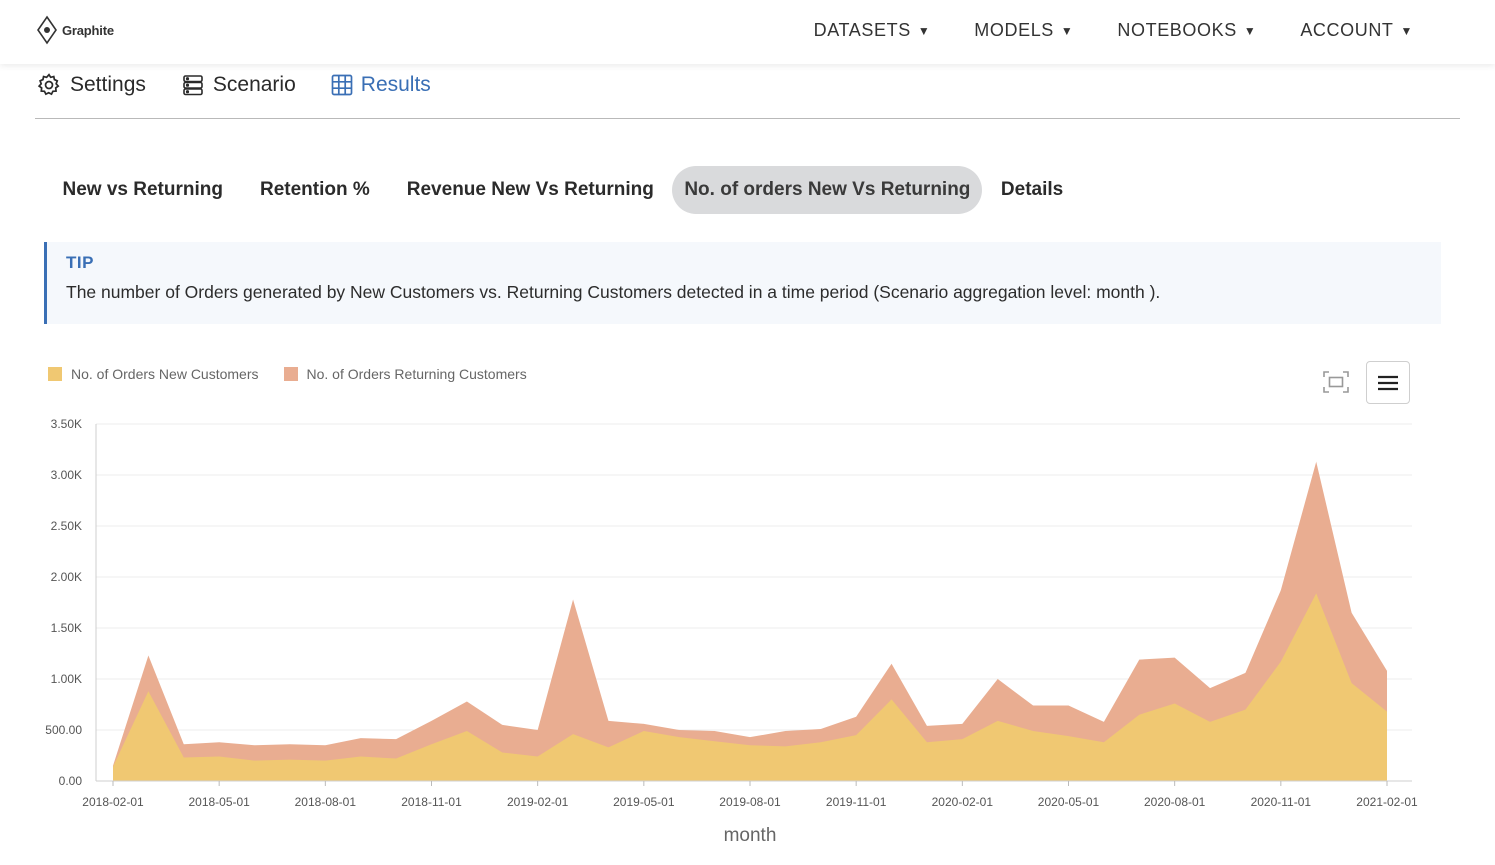  What do you see at coordinates (66, 526) in the screenshot?
I see `y-tick-label: 2.50K` at bounding box center [66, 526].